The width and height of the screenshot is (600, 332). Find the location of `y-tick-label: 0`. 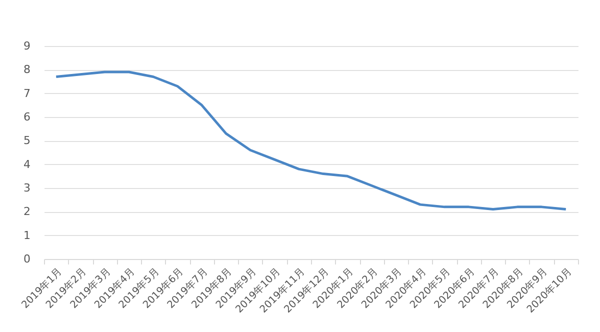

y-tick-label: 0 is located at coordinates (27, 259).